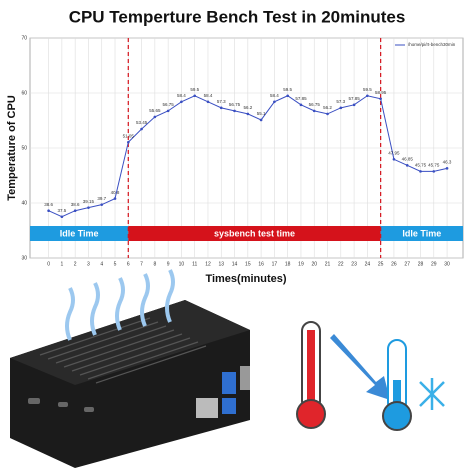 This screenshot has height=474, width=474. Describe the element at coordinates (394, 152) in the screenshot. I see `data-label: 47.95` at that location.